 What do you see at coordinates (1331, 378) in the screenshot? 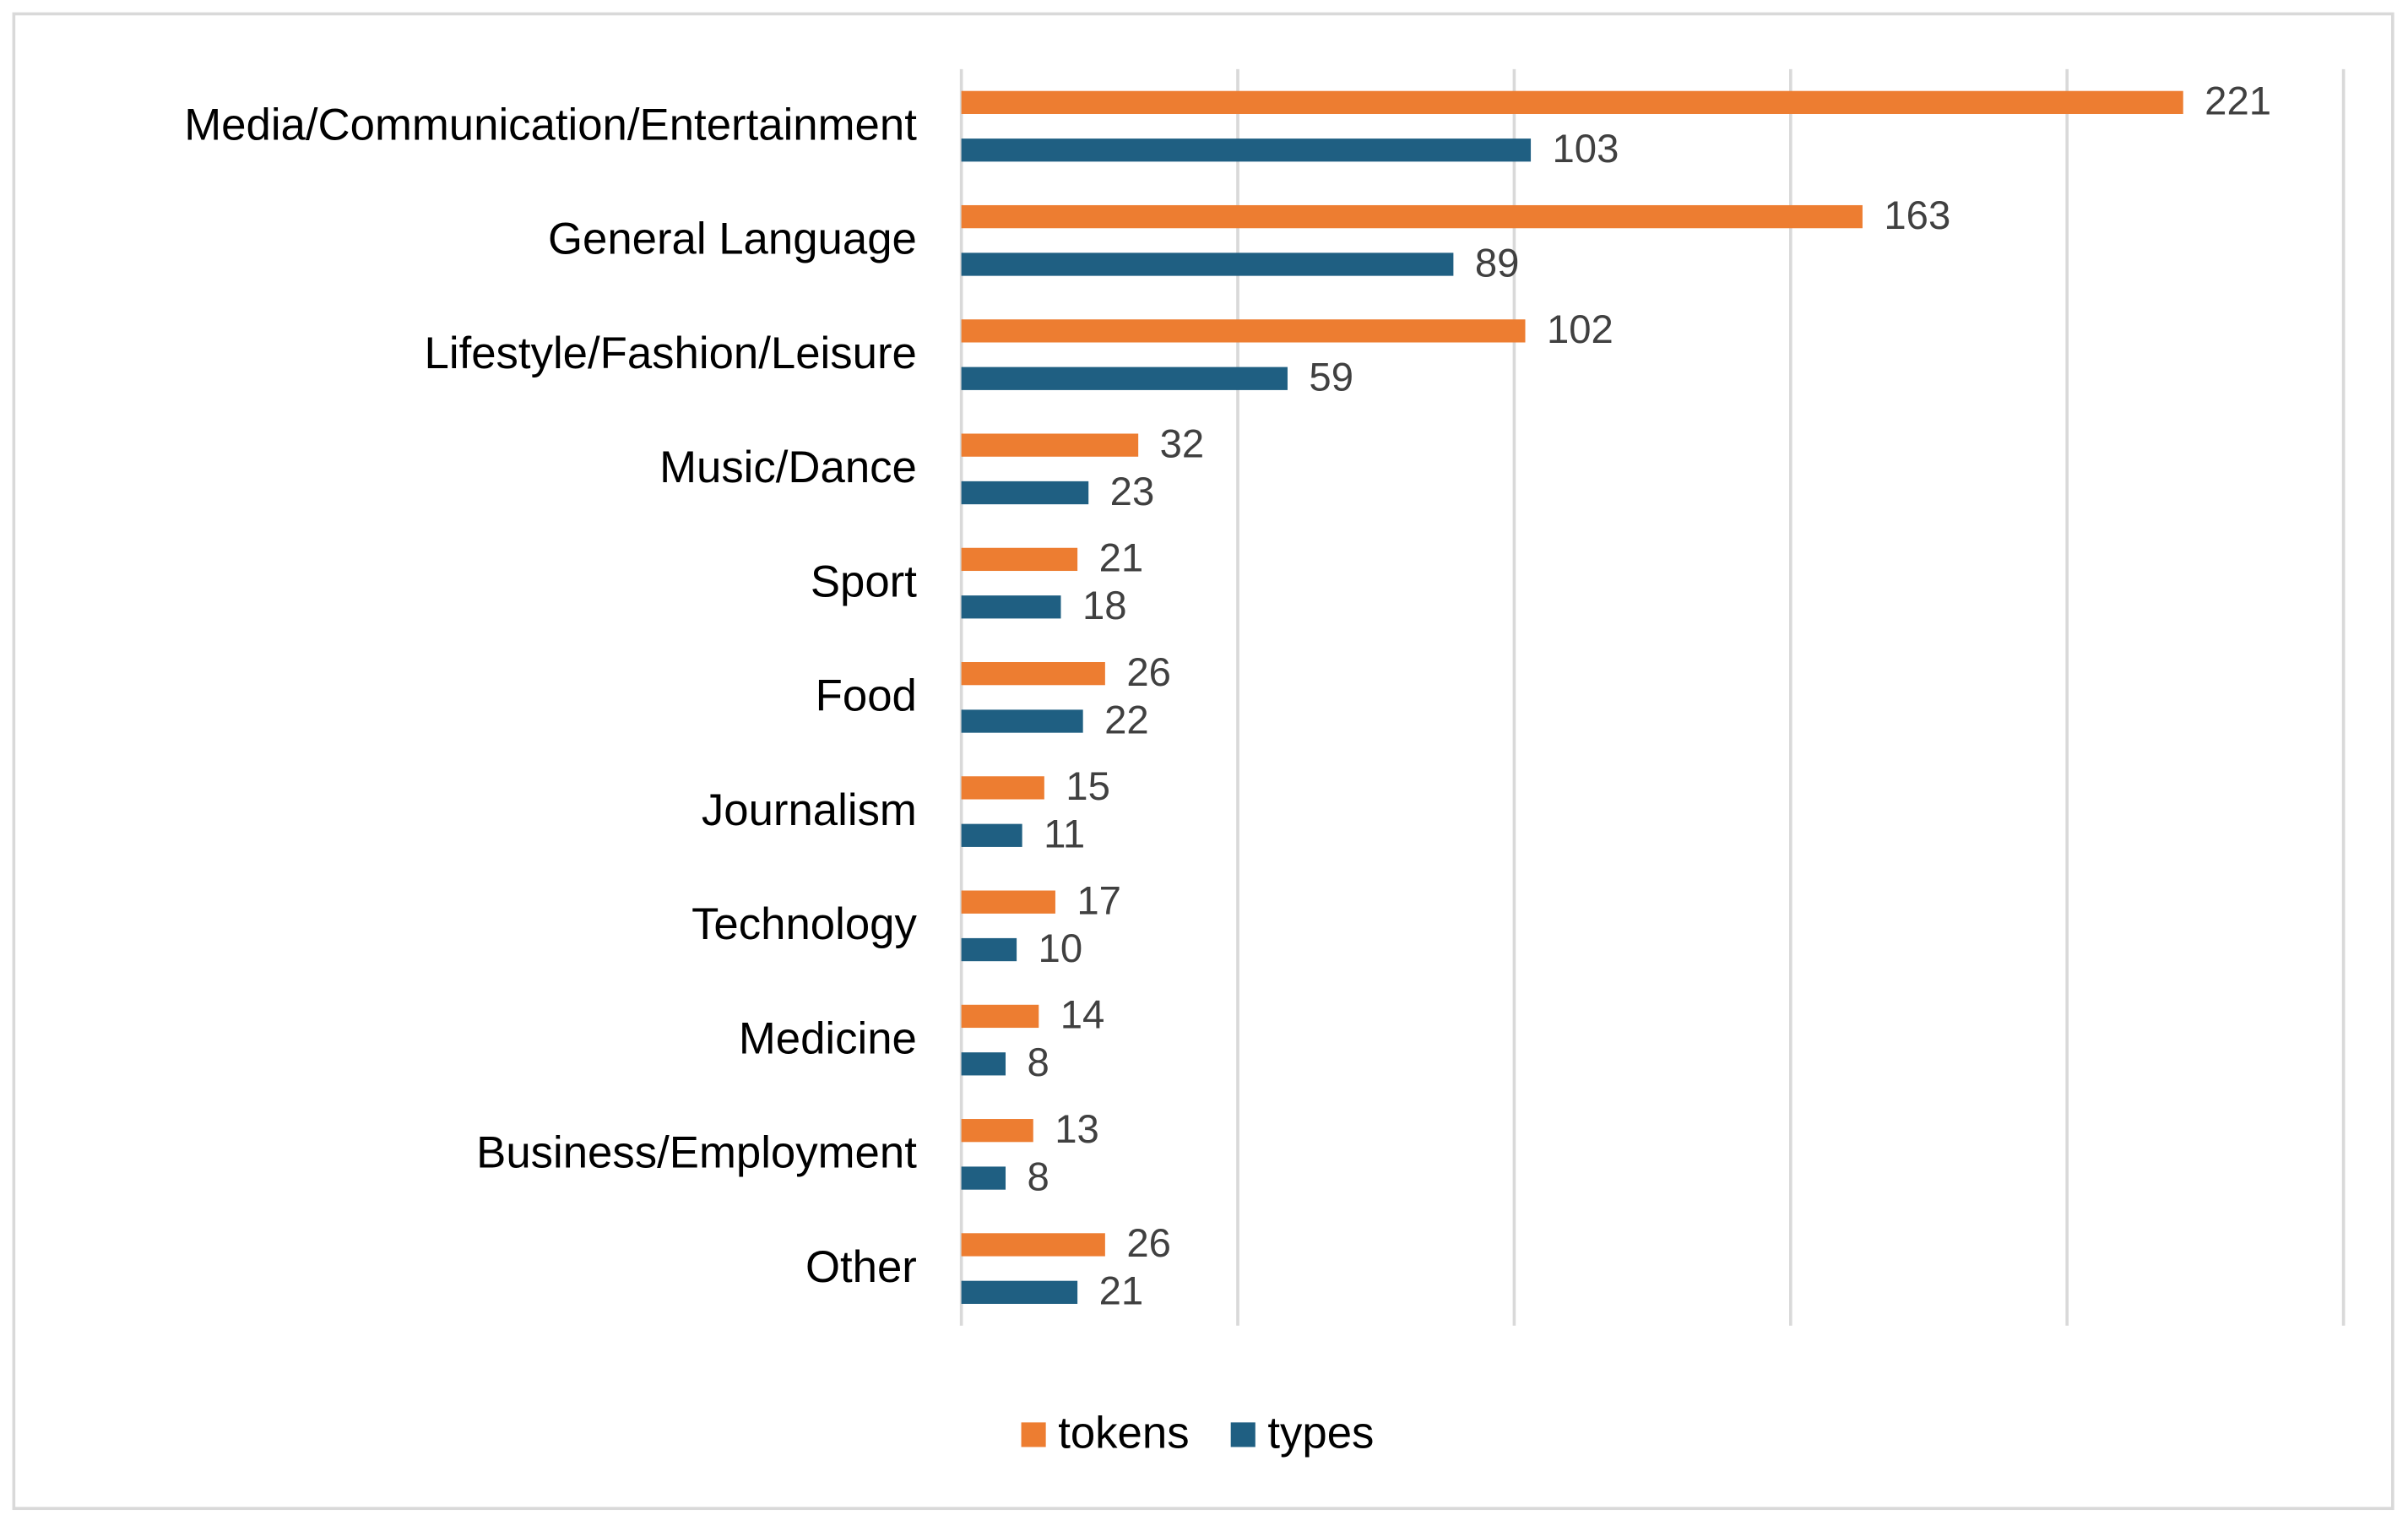
I see `value-label: 59` at bounding box center [1331, 378].